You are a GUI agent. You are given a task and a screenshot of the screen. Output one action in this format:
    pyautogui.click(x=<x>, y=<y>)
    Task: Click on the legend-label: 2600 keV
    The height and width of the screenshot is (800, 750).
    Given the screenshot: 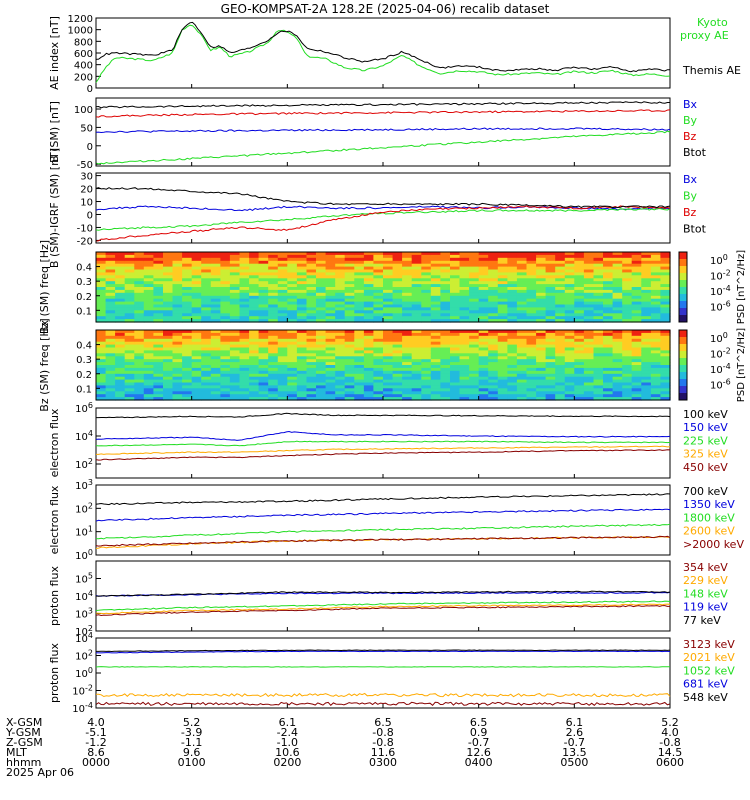 What is the action you would take?
    pyautogui.click(x=709, y=531)
    